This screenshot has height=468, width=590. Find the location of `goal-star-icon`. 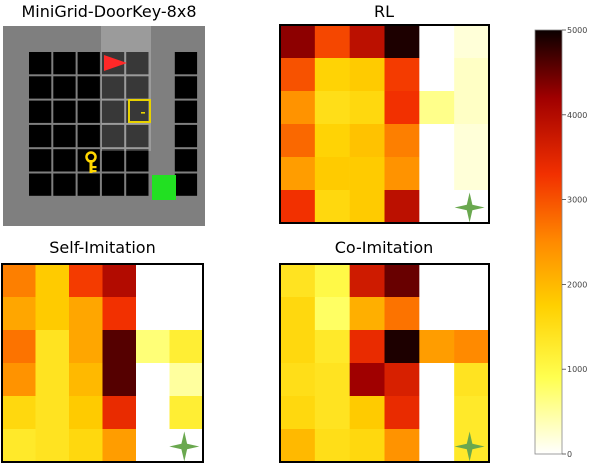

goal-star-icon is located at coordinates (184, 446).